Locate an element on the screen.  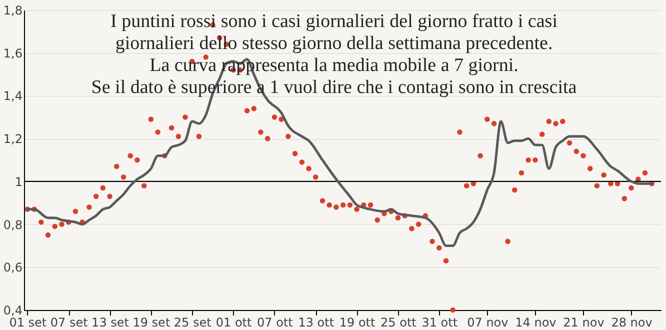
x-tick-label: 13 set is located at coordinates (111, 323).